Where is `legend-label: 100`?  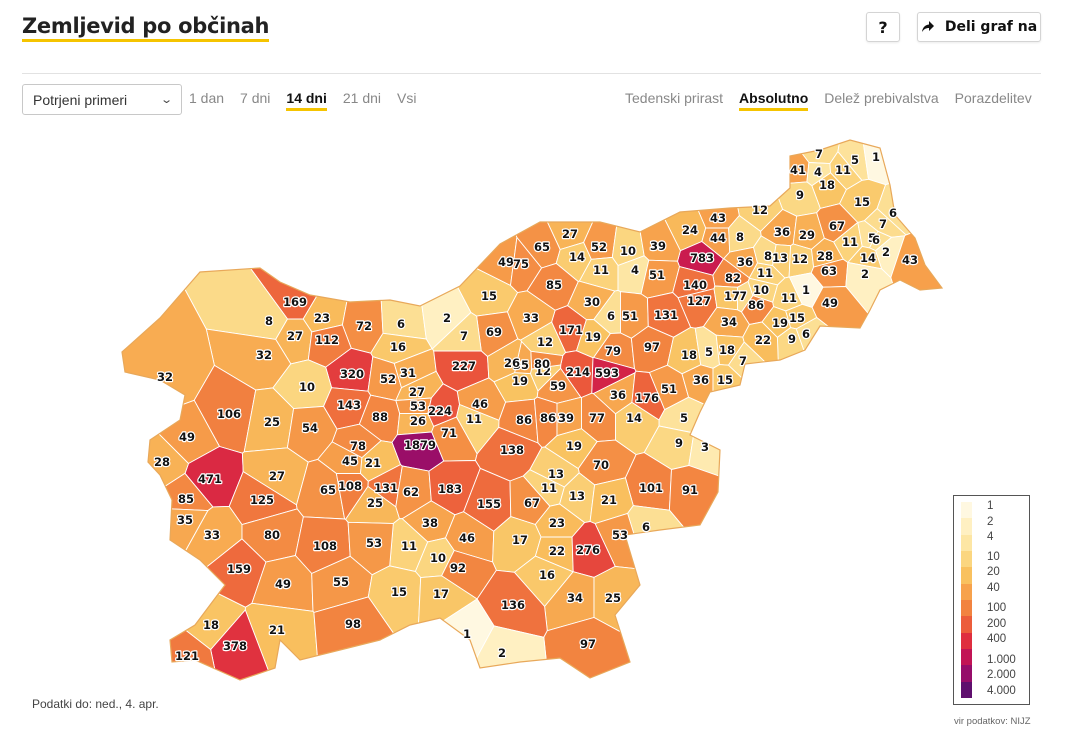 legend-label: 100 is located at coordinates (997, 608).